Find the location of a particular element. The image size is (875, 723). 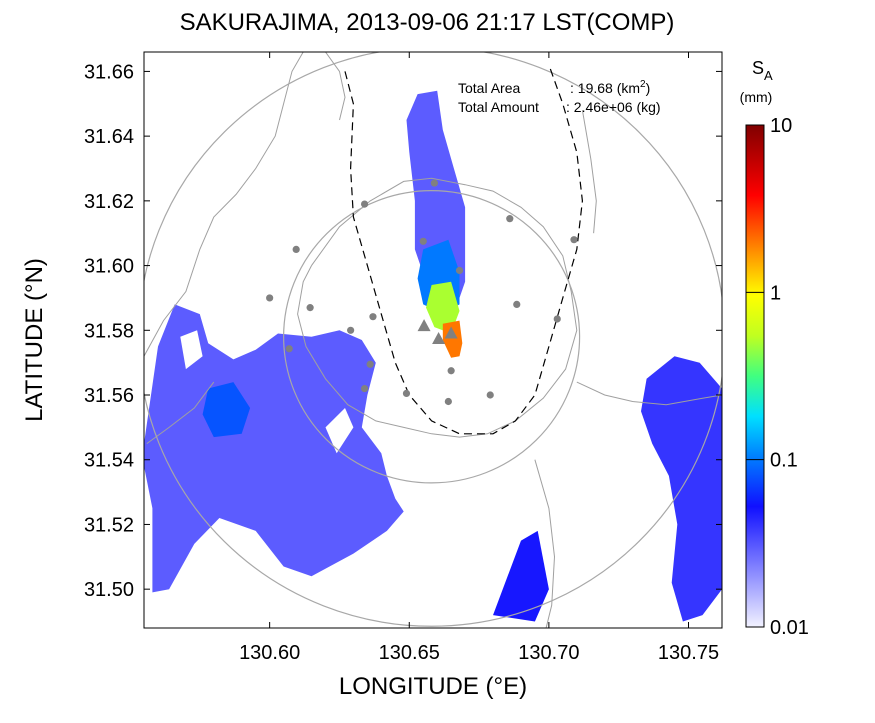

map-title: SAKURAJIMA, 2013-09-06 21:17 LST(COMP) is located at coordinates (427, 22).